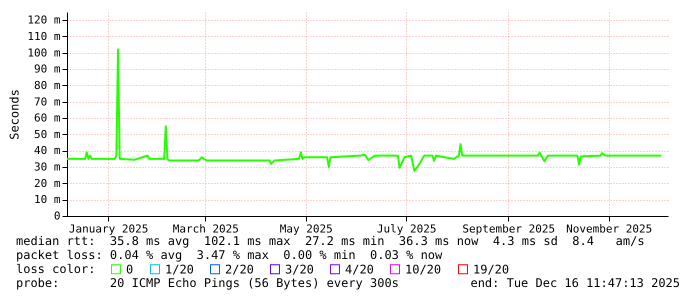  I want to click on legend-label: 1/20, so click(179, 269).